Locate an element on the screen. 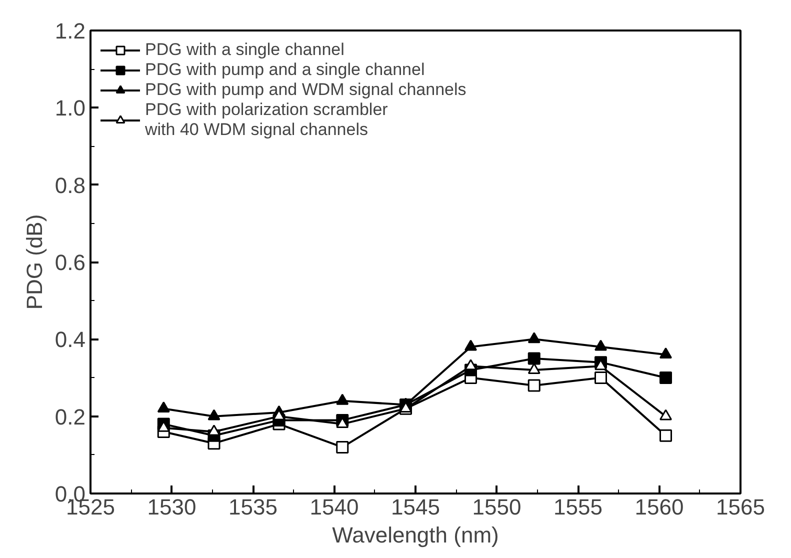 The height and width of the screenshot is (558, 791). y-axis-title: PDG (dB) is located at coordinates (34, 262).